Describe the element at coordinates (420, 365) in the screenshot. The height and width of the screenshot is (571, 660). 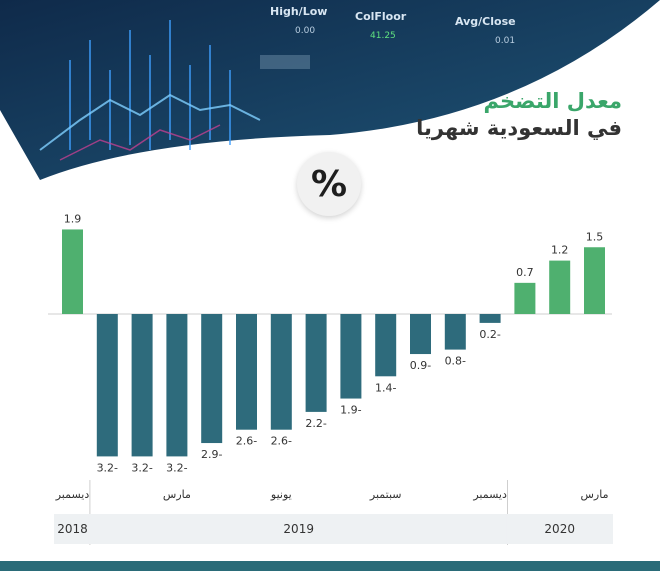
I see `data-label-10: 0.9-` at that location.